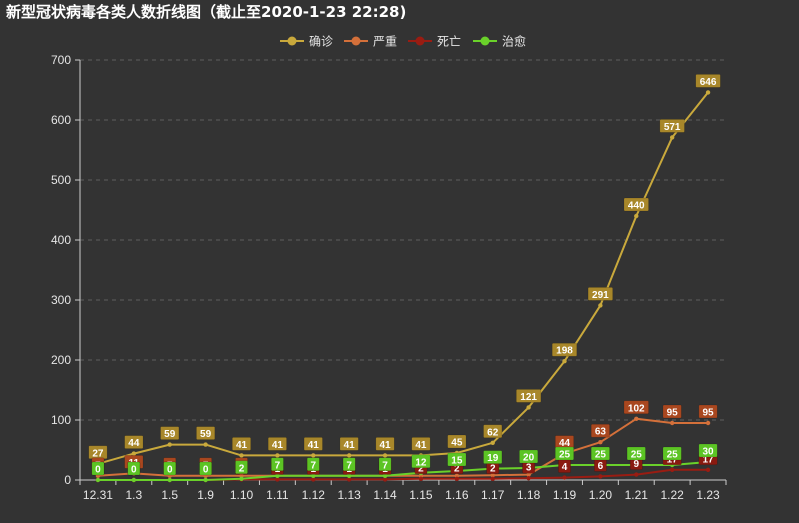  Describe the element at coordinates (708, 495) in the screenshot. I see `x-tick-label: 1.23` at that location.